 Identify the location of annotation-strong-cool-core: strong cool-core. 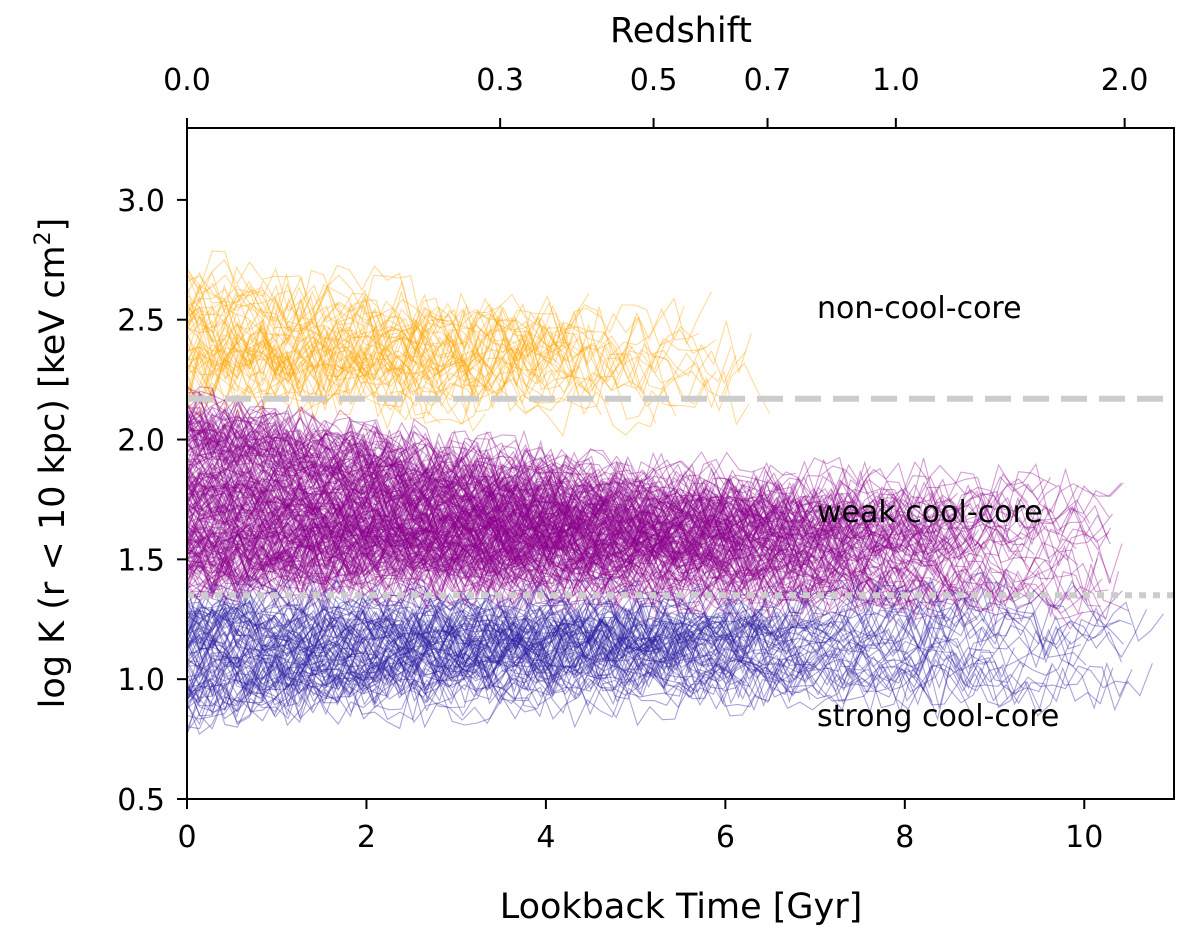
(938, 716).